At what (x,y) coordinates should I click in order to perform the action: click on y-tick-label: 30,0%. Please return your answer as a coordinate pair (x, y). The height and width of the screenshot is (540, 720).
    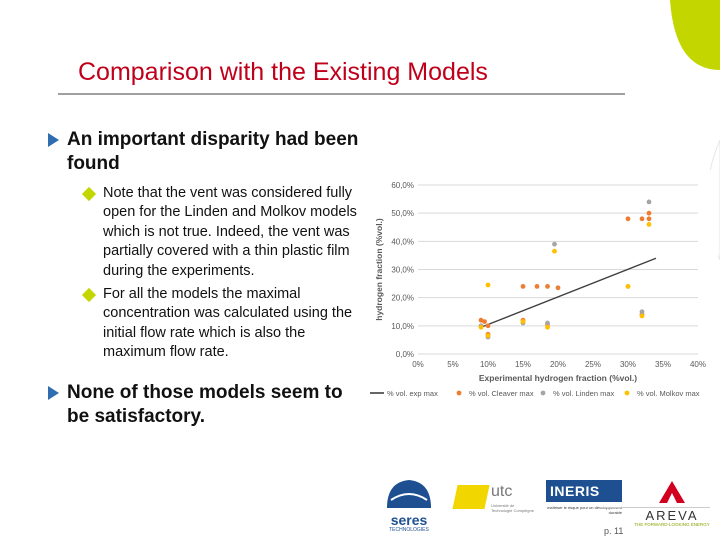
    Looking at the image, I should click on (402, 270).